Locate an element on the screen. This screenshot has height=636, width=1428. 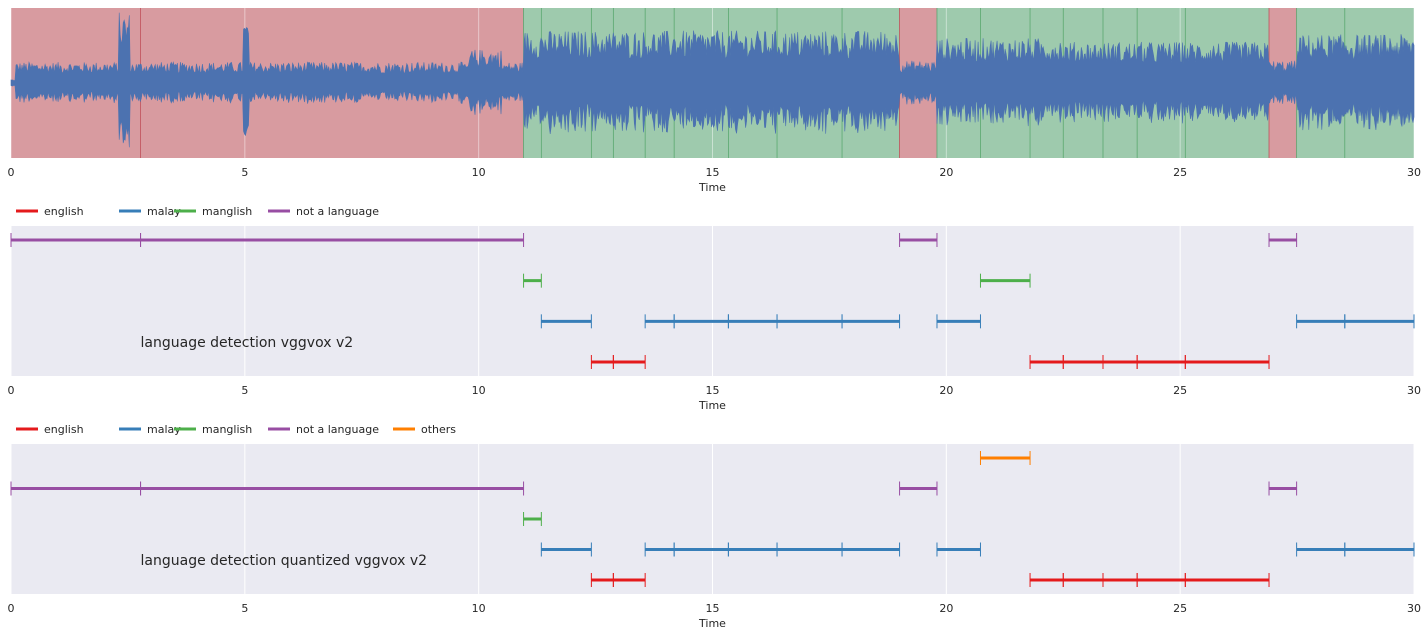
legend-label: others is located at coordinates (438, 429).